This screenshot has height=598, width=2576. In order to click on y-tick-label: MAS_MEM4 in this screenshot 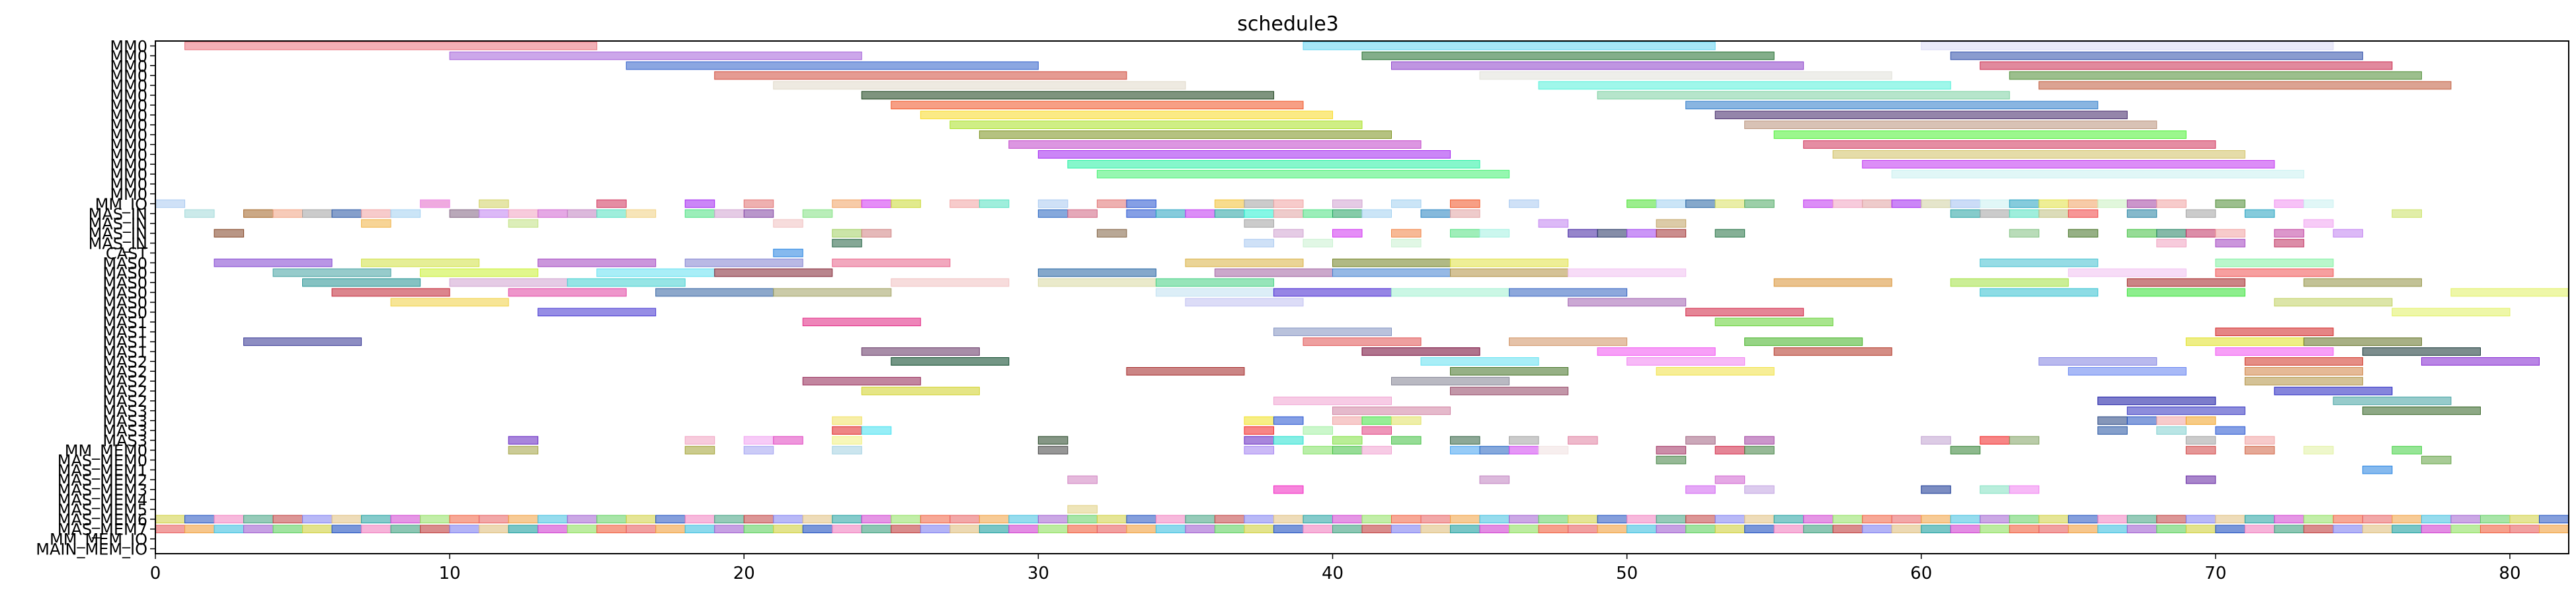, I will do `click(102, 500)`.